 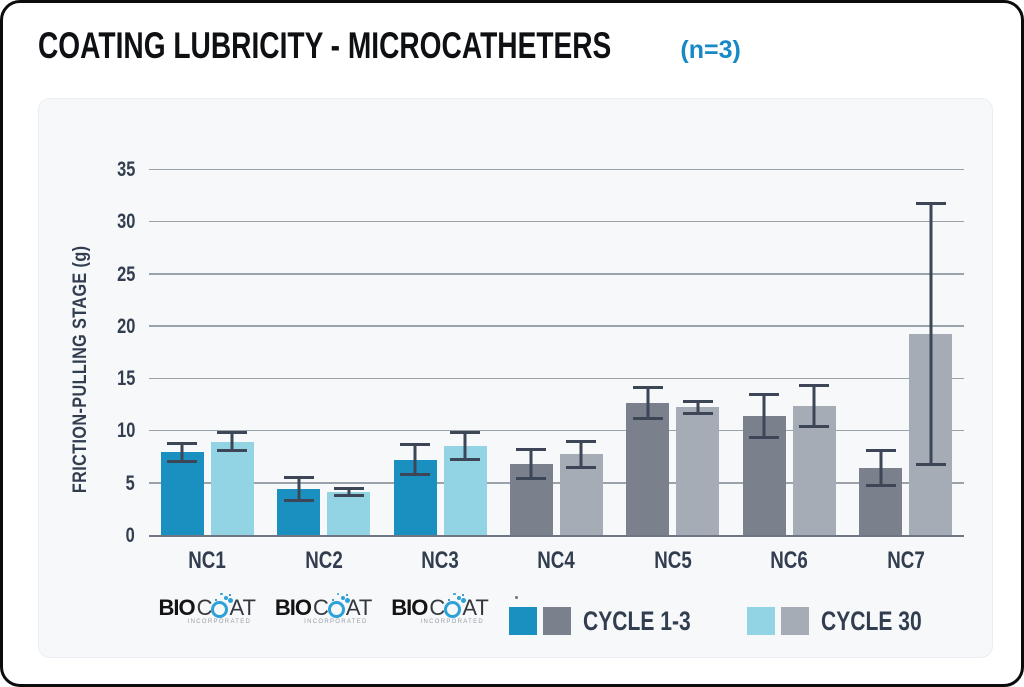 What do you see at coordinates (207, 560) in the screenshot?
I see `x-label-nc1: NC1` at bounding box center [207, 560].